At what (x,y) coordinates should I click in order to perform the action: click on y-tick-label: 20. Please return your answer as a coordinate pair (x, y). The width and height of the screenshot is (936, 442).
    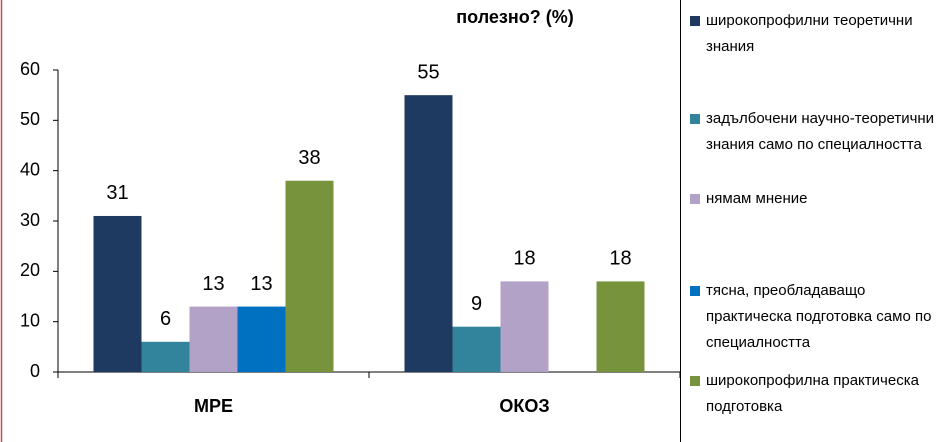
    Looking at the image, I should click on (30, 270).